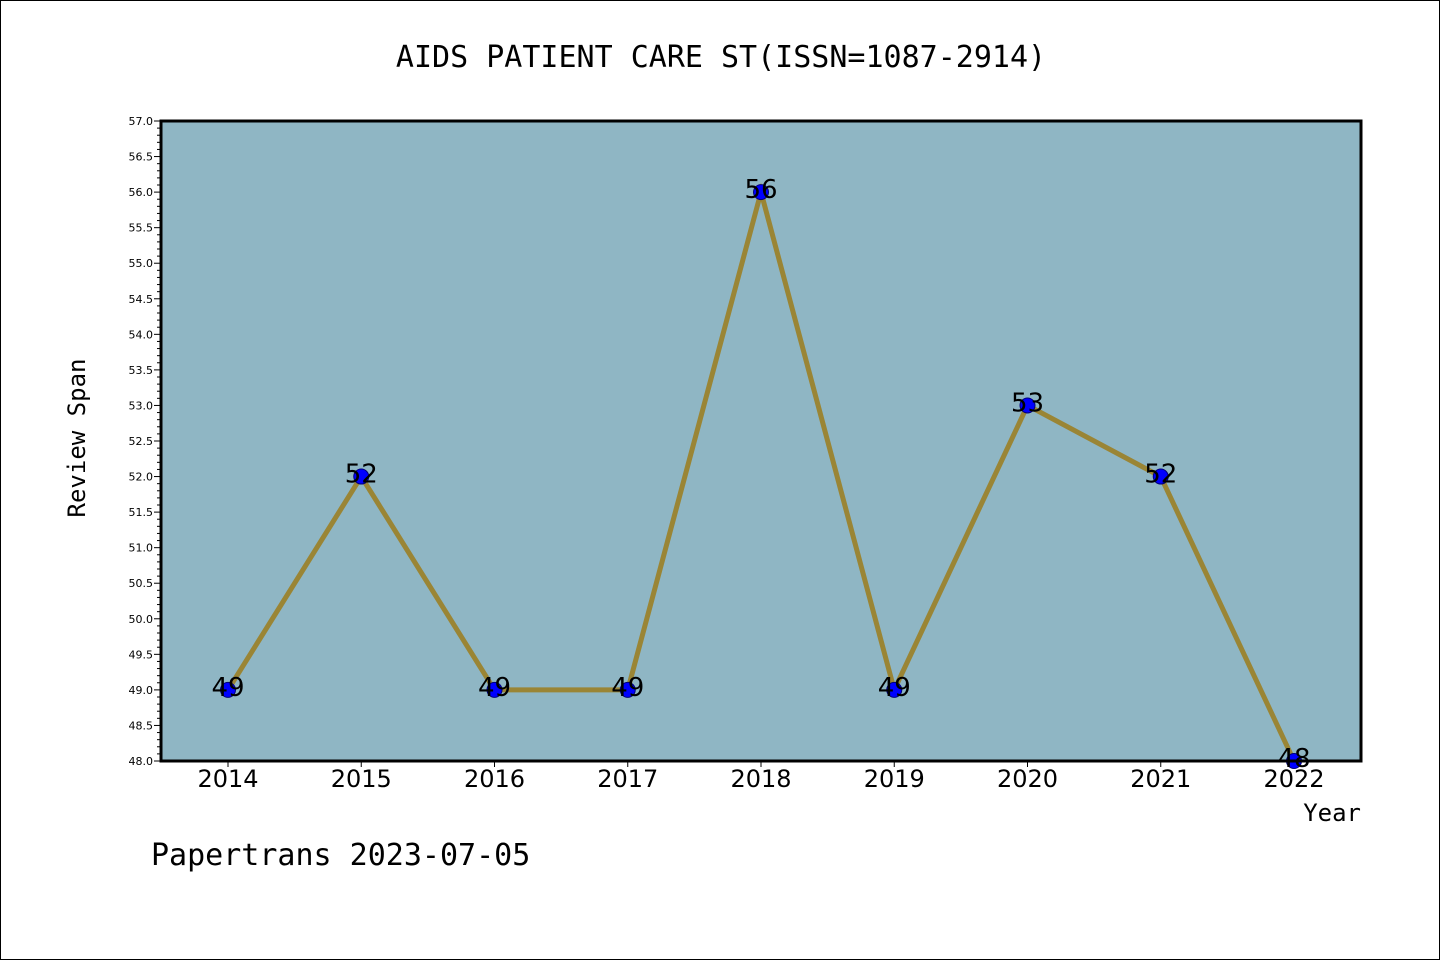 The image size is (1440, 960). I want to click on y-tick-label: 49.5, so click(141, 654).